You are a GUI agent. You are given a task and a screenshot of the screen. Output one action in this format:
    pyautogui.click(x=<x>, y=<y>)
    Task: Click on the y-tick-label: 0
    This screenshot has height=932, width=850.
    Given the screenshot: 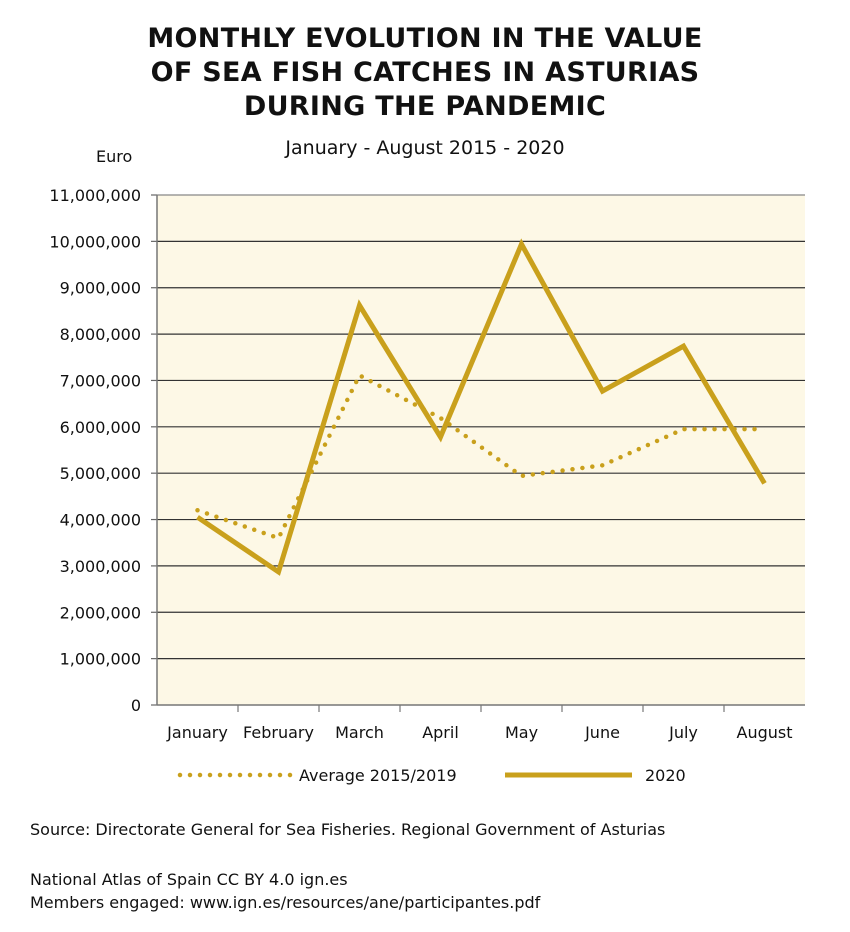 What is the action you would take?
    pyautogui.click(x=136, y=705)
    